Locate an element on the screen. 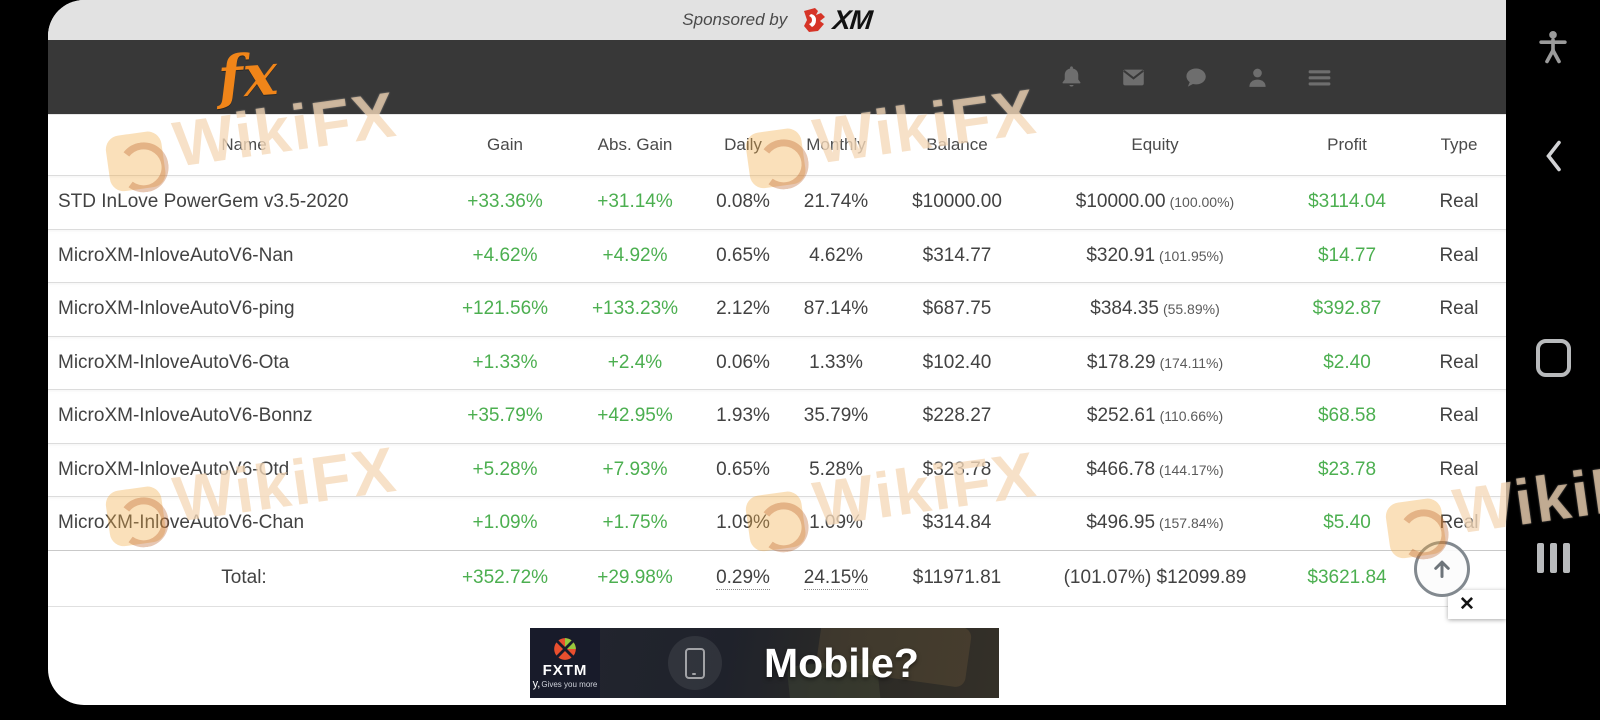  accessibility-button is located at coordinates (1553, 48).